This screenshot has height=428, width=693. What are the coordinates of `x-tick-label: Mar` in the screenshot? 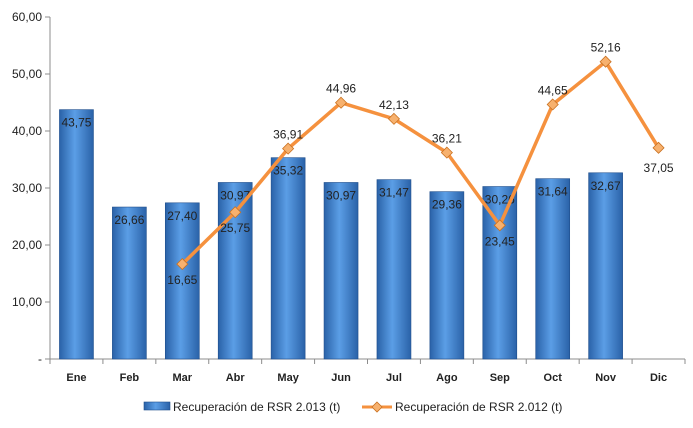 It's located at (183, 378).